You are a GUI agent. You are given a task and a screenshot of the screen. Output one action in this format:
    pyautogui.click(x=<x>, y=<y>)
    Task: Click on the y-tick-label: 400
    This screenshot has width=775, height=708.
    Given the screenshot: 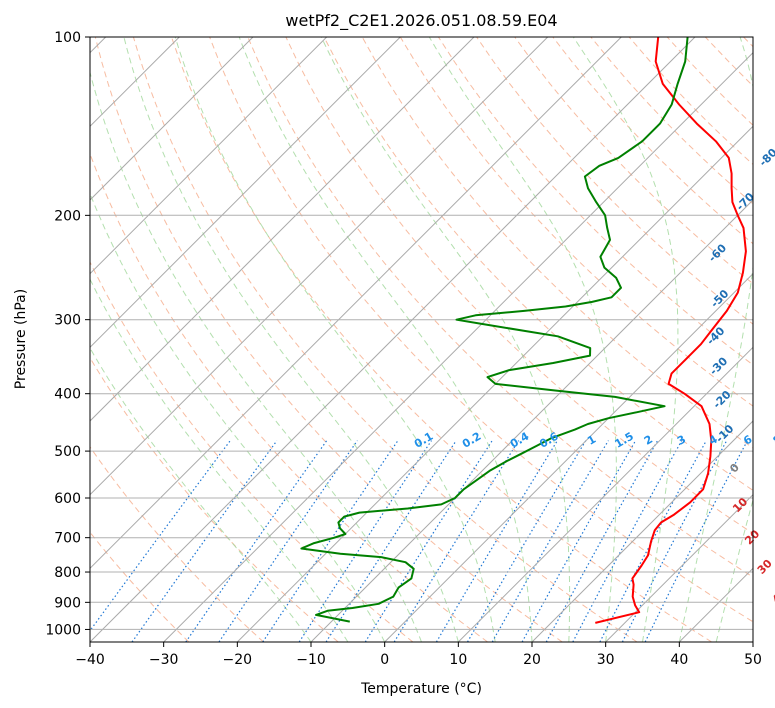 What is the action you would take?
    pyautogui.click(x=67, y=395)
    